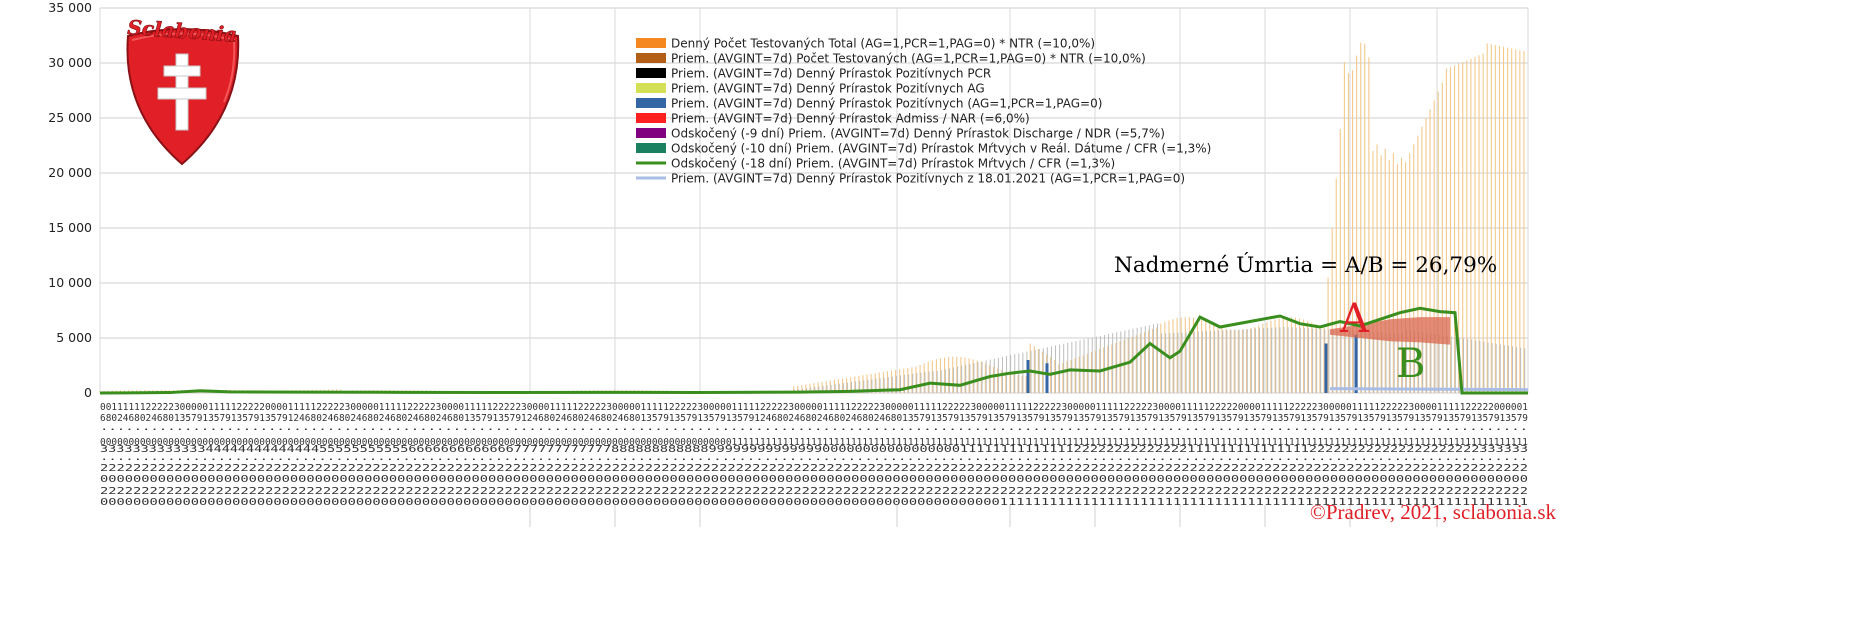 The height and width of the screenshot is (621, 1851). What do you see at coordinates (1429, 354) in the screenshot?
I see `areas-layer` at bounding box center [1429, 354].